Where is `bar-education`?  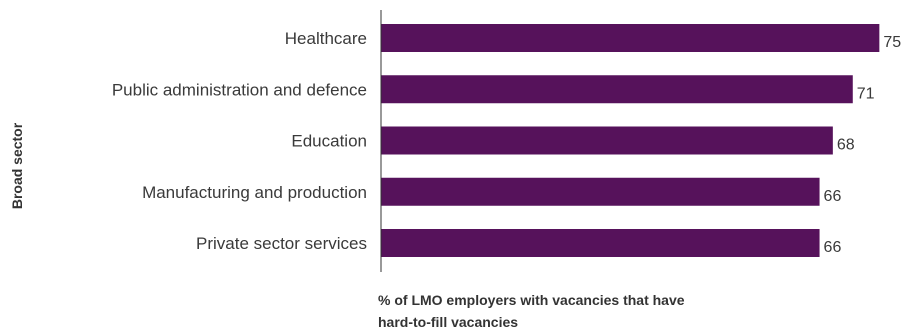
bar-education is located at coordinates (607, 140).